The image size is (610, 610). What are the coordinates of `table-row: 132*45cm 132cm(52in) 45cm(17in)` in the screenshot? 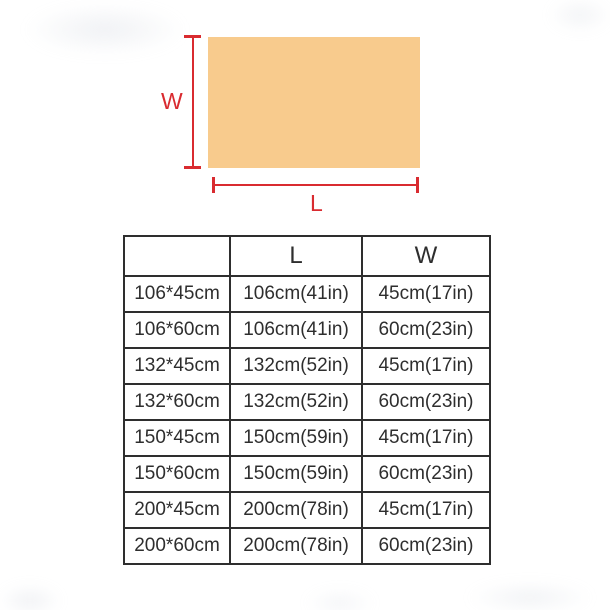 It's located at (307, 366).